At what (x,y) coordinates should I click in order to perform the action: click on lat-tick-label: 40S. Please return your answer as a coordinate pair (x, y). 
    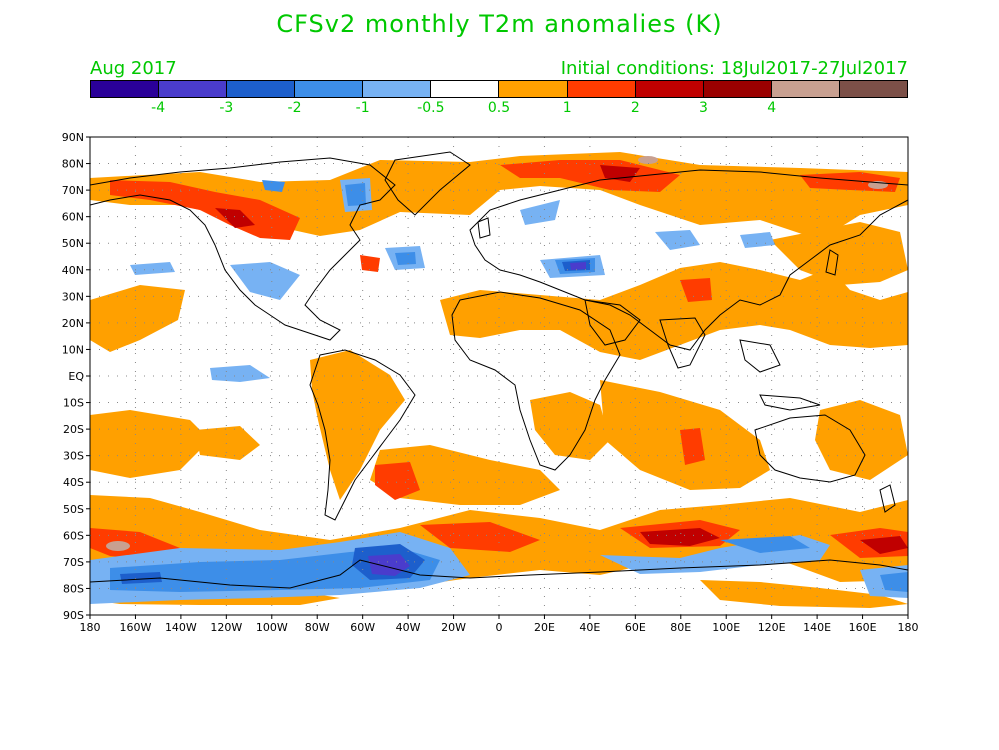
    Looking at the image, I should click on (73, 482).